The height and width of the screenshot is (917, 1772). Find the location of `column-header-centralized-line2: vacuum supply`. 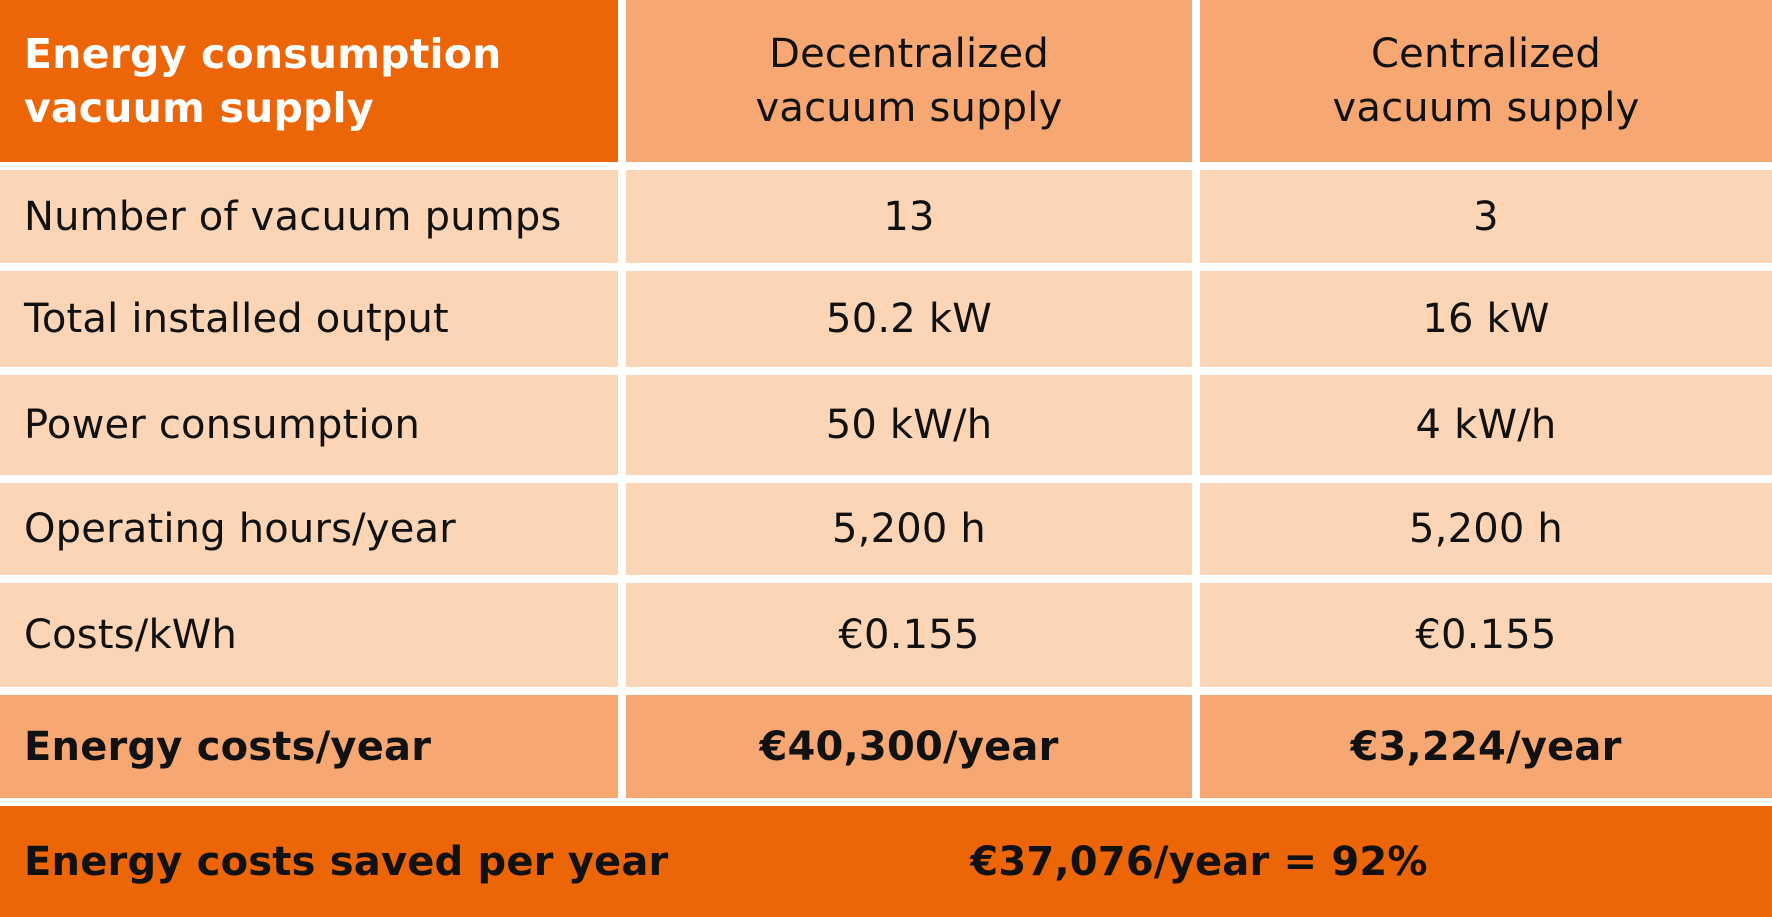

column-header-centralized-line2: vacuum supply is located at coordinates (1486, 108).